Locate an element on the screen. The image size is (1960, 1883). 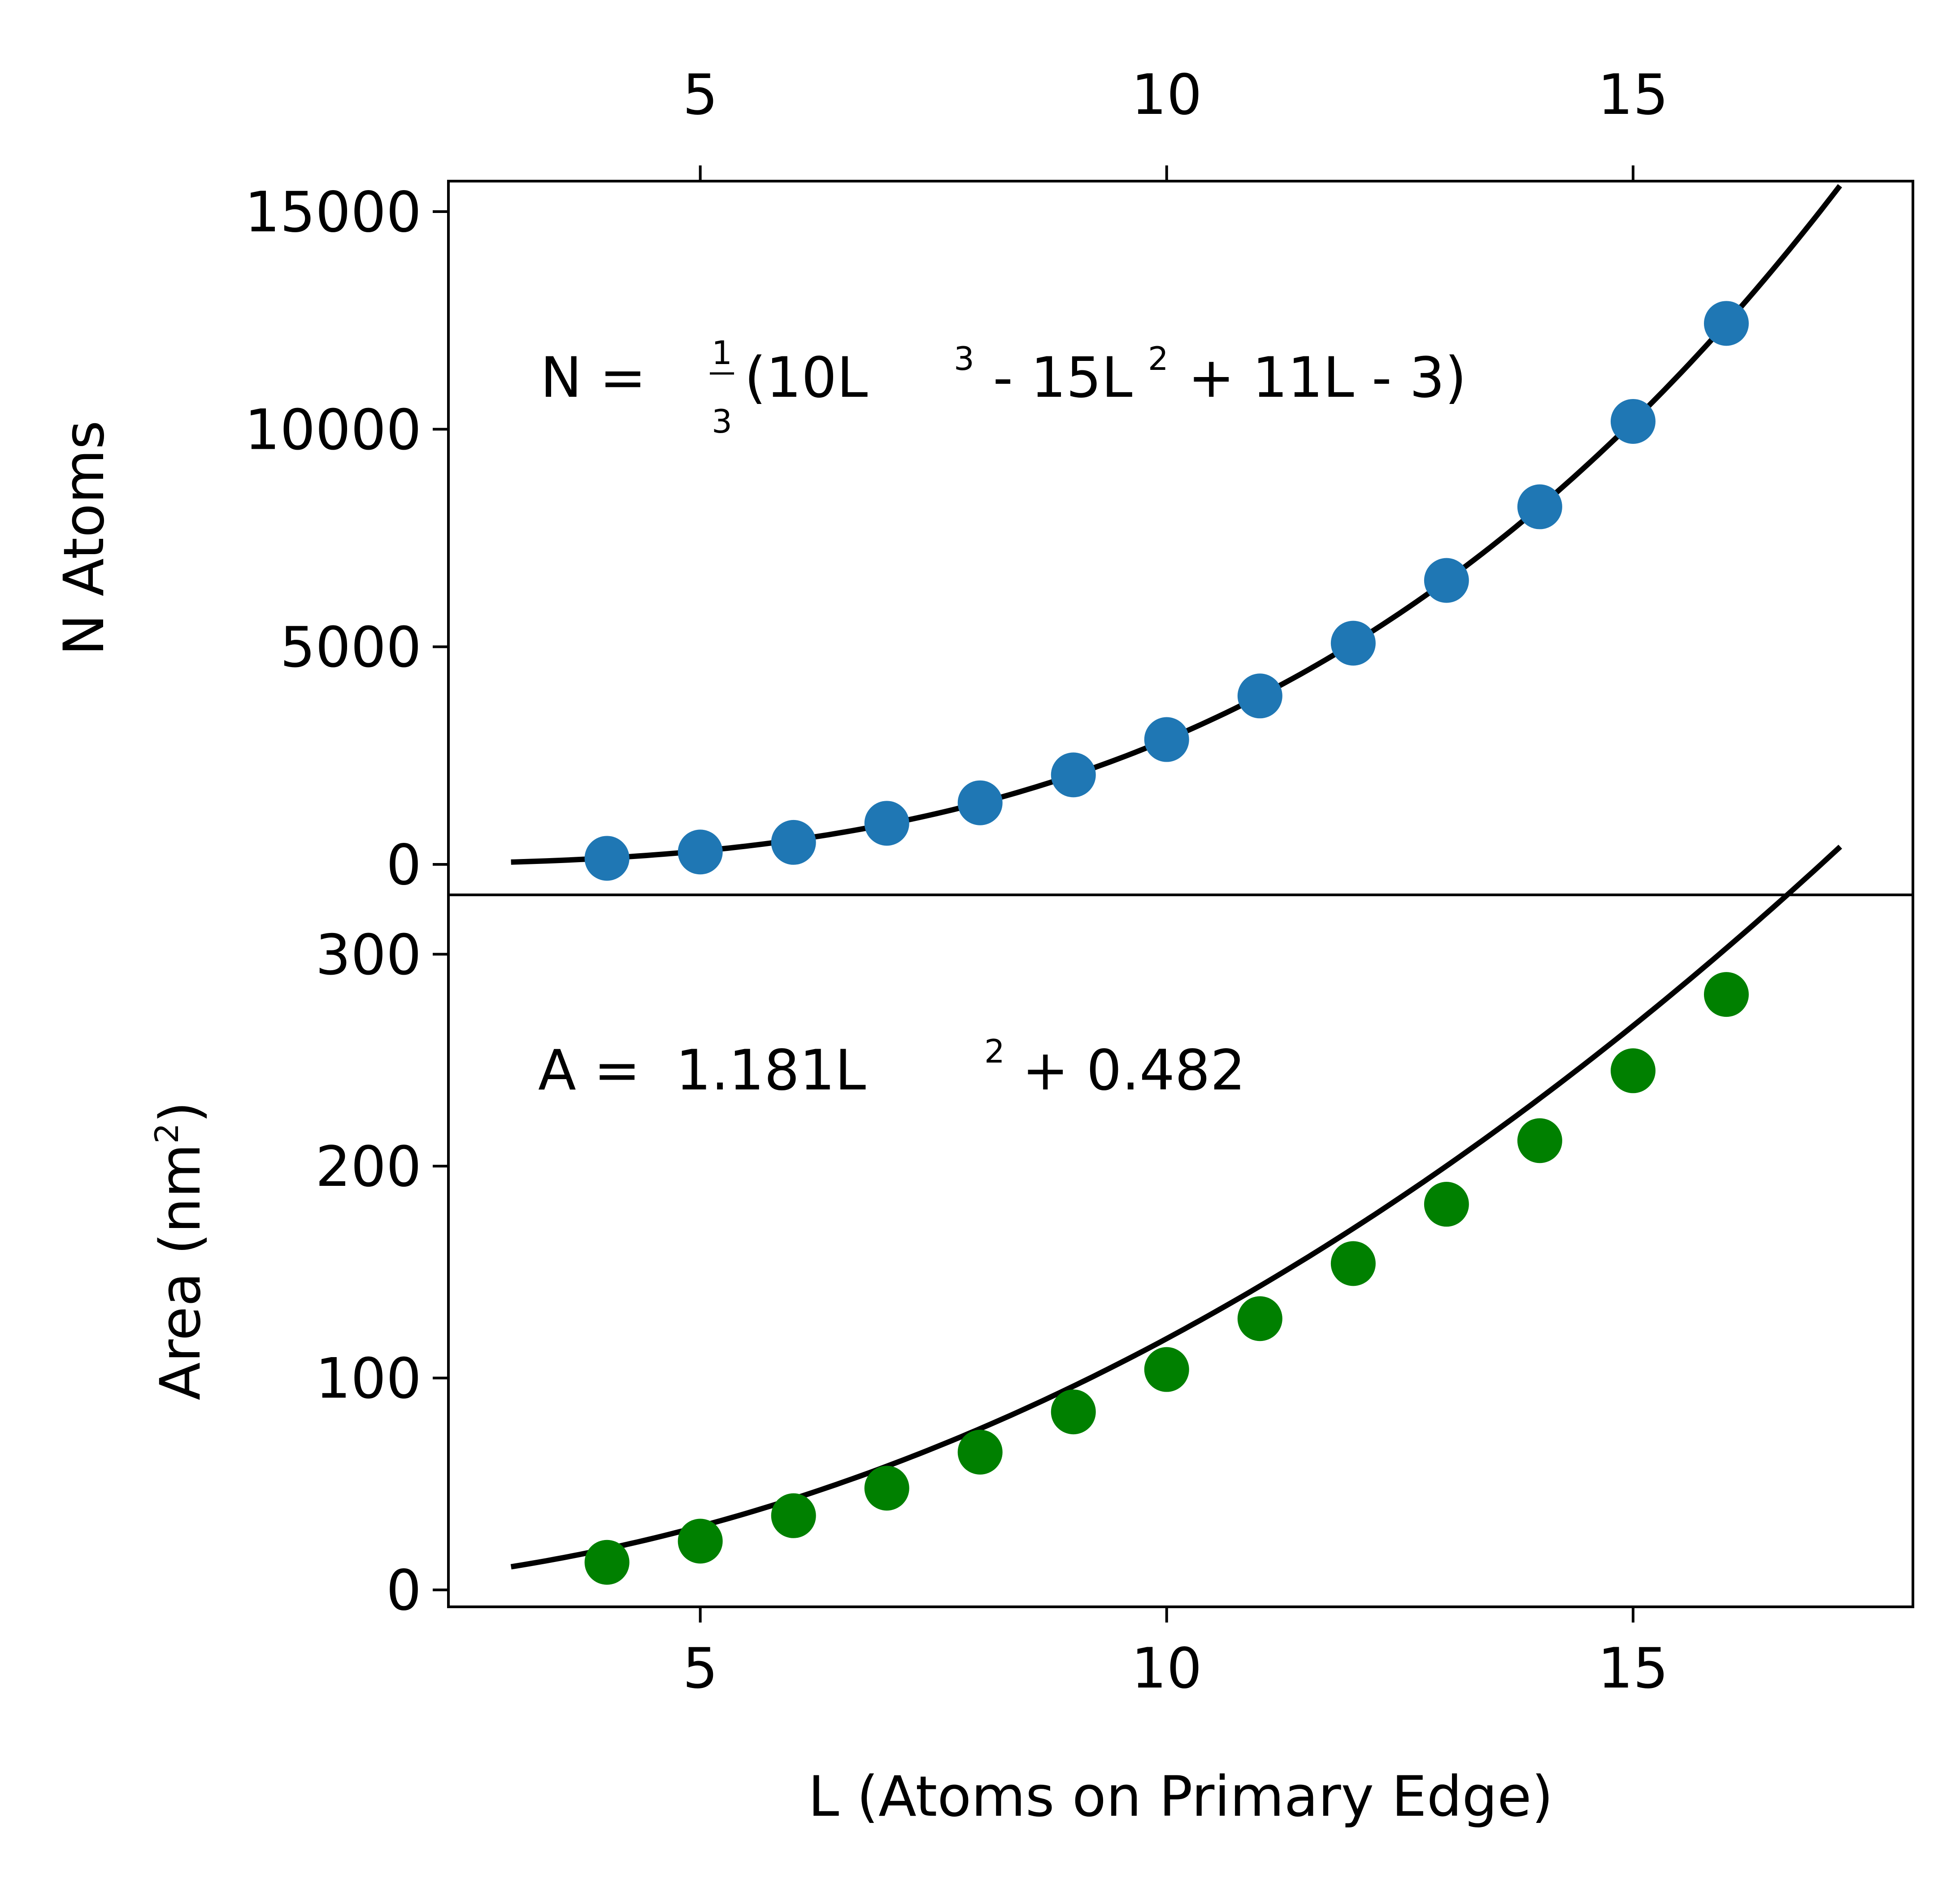
top-y-tick-label: 15000 is located at coordinates (333, 212).